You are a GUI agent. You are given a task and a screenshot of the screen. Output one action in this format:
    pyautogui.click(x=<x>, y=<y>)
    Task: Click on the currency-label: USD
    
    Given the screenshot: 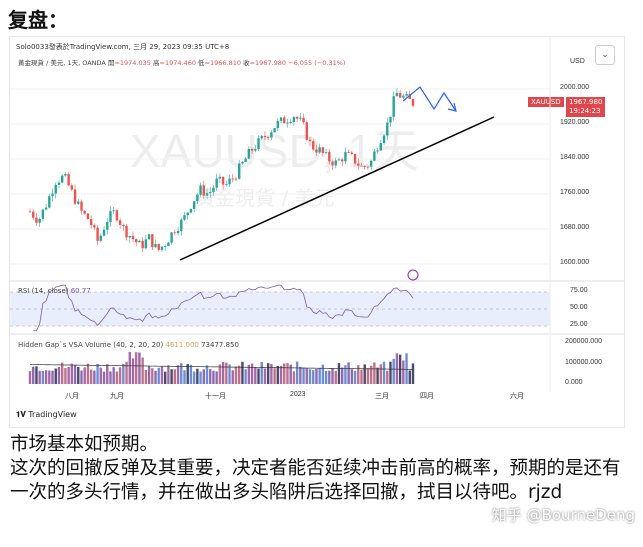 What is the action you would take?
    pyautogui.click(x=577, y=61)
    